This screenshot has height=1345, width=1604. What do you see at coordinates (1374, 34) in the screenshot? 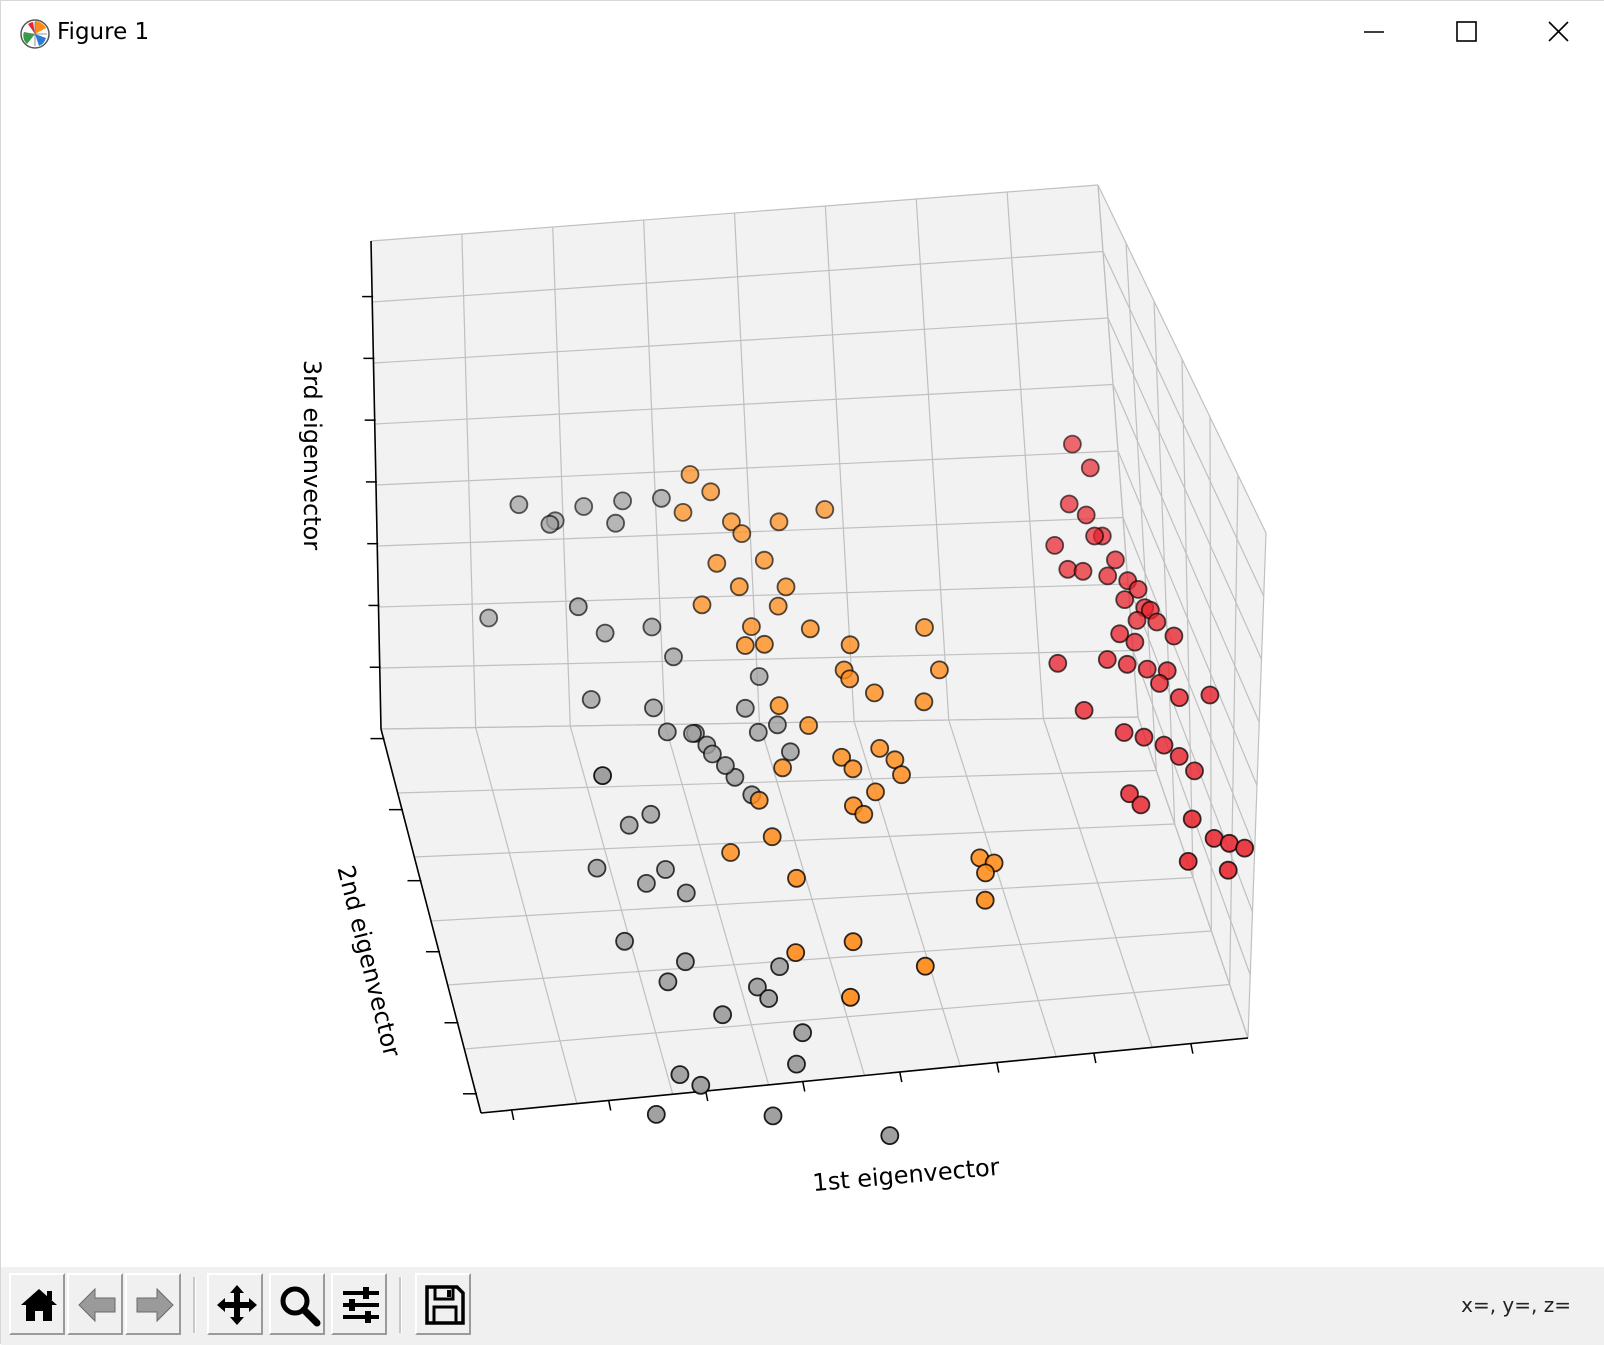
I see `minimize-button` at bounding box center [1374, 34].